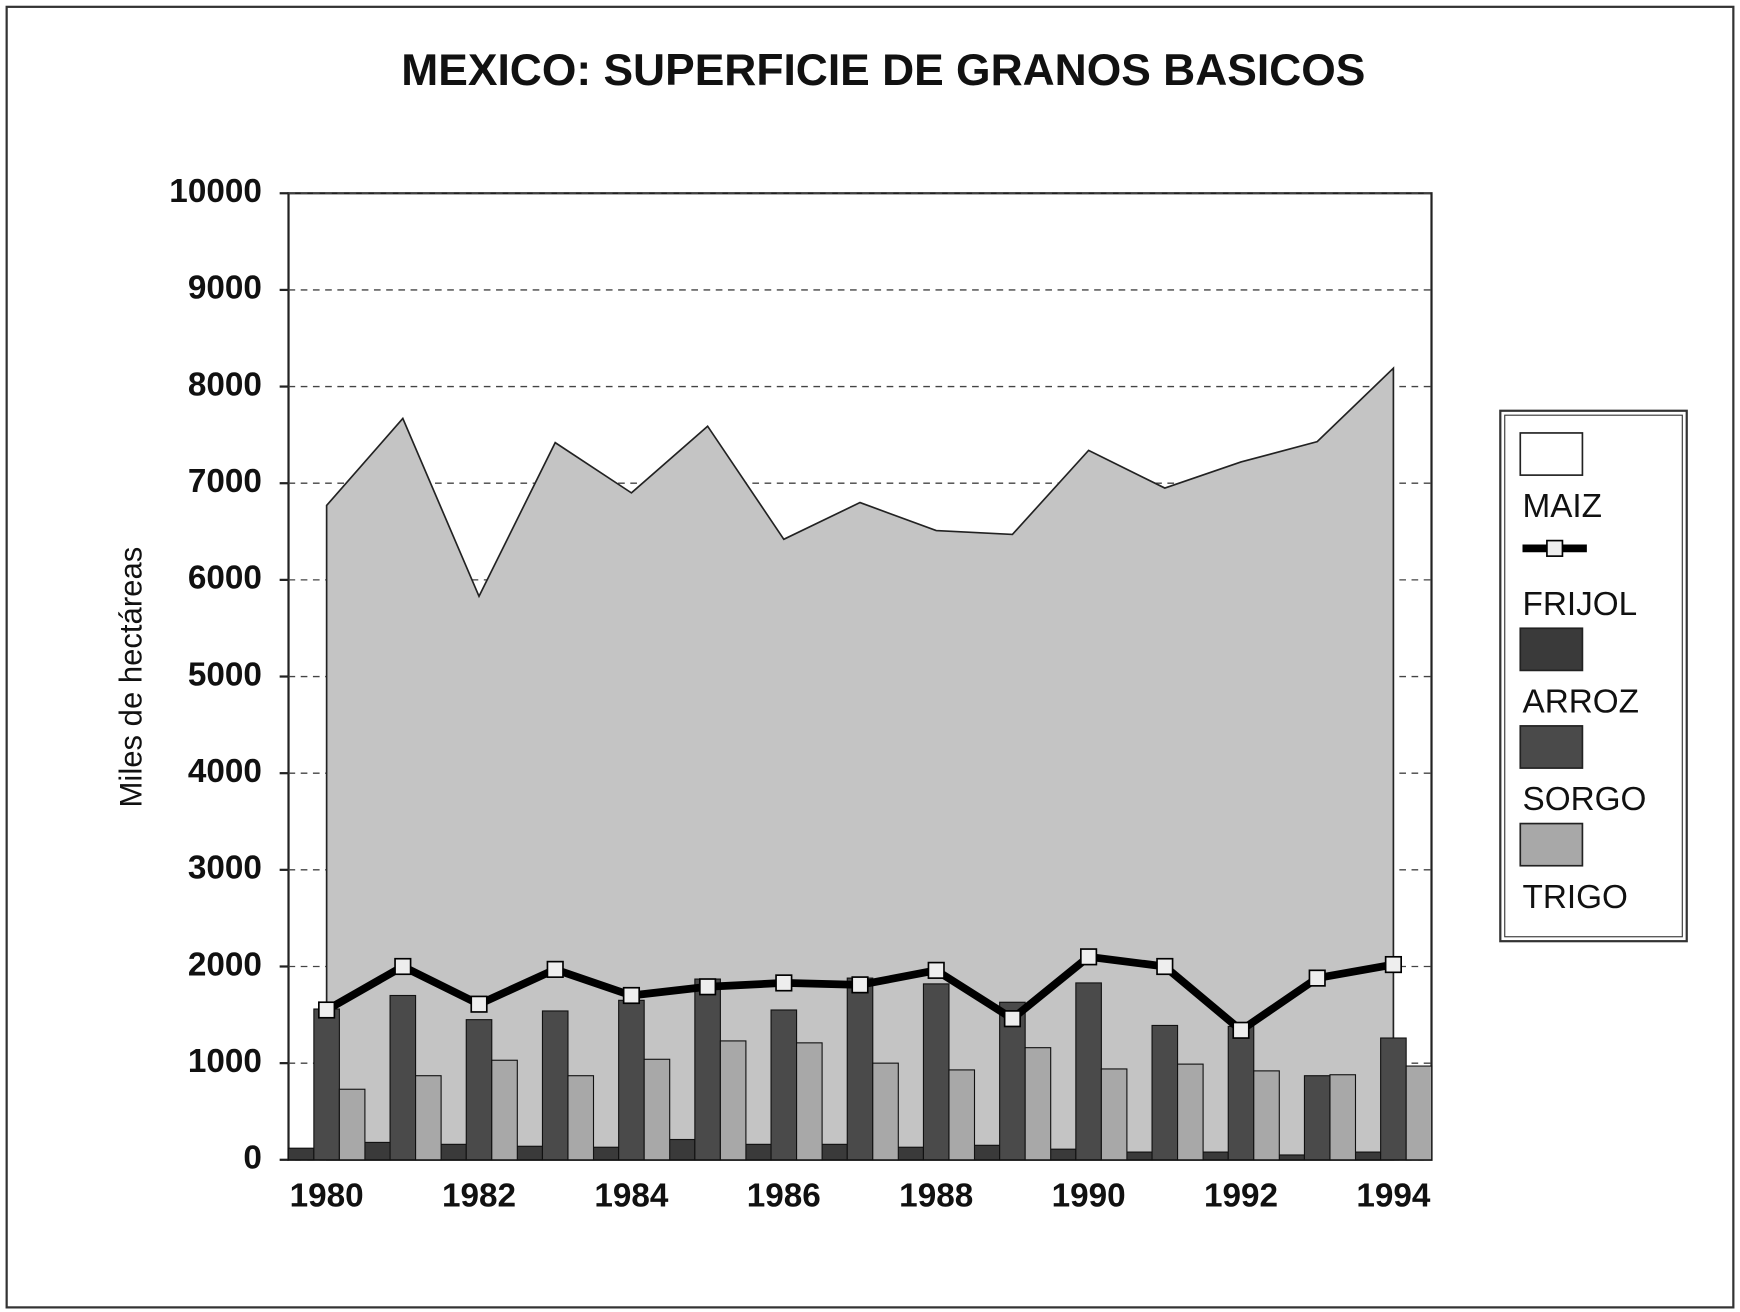 This screenshot has height=1312, width=1740. Describe the element at coordinates (631, 1195) in the screenshot. I see `x-tick-label: 1984` at that location.